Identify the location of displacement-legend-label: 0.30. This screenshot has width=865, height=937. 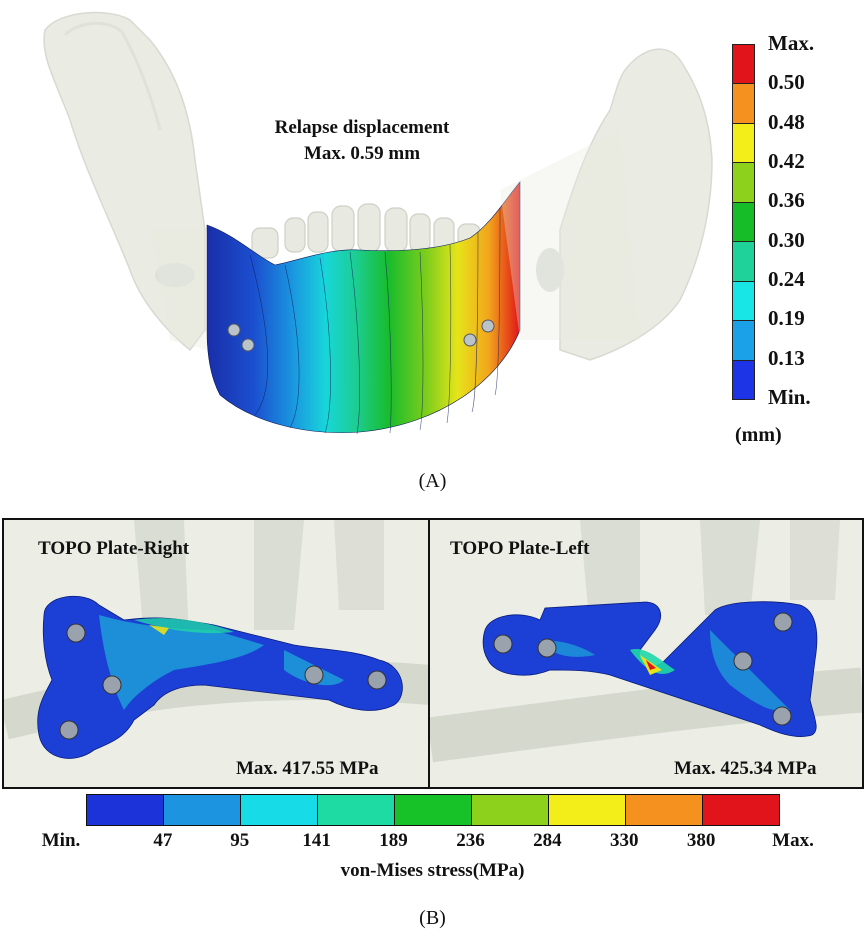
(786, 239).